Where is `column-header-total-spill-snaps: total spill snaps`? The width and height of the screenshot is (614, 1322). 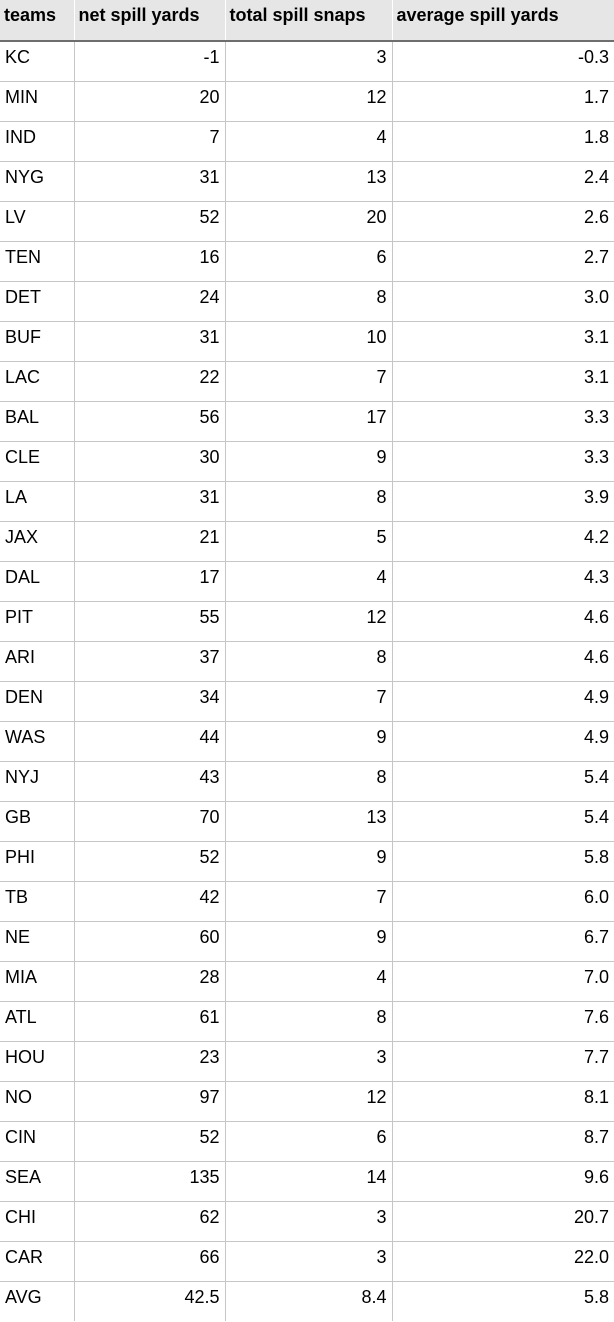 column-header-total-spill-snaps: total spill snaps is located at coordinates (309, 21).